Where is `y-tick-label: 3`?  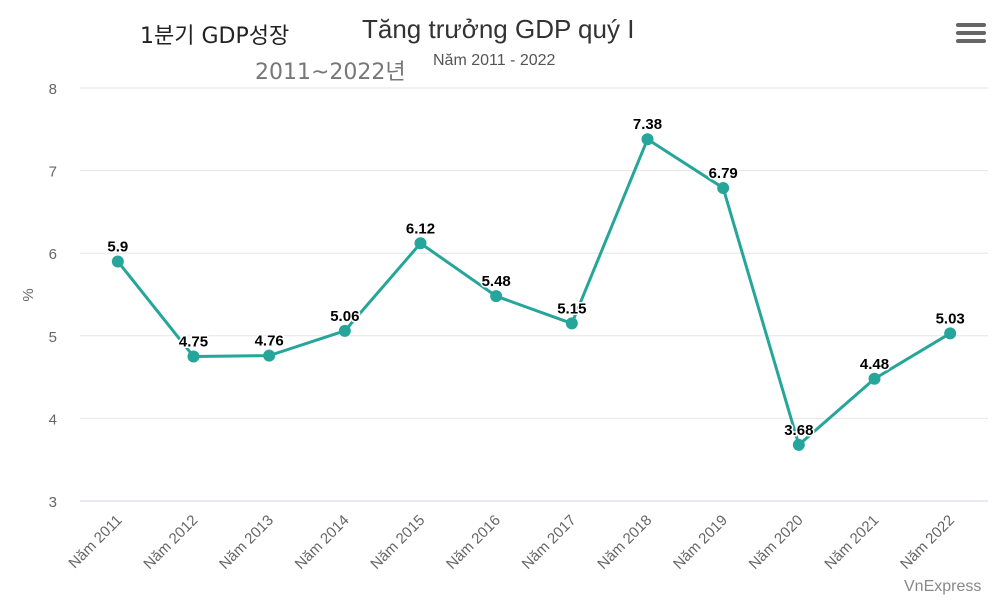
y-tick-label: 3 is located at coordinates (53, 502).